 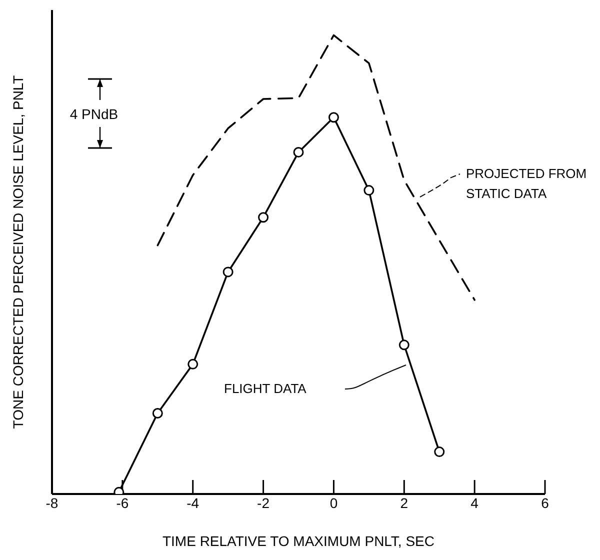 What do you see at coordinates (122, 502) in the screenshot?
I see `x-tick-label: -6` at bounding box center [122, 502].